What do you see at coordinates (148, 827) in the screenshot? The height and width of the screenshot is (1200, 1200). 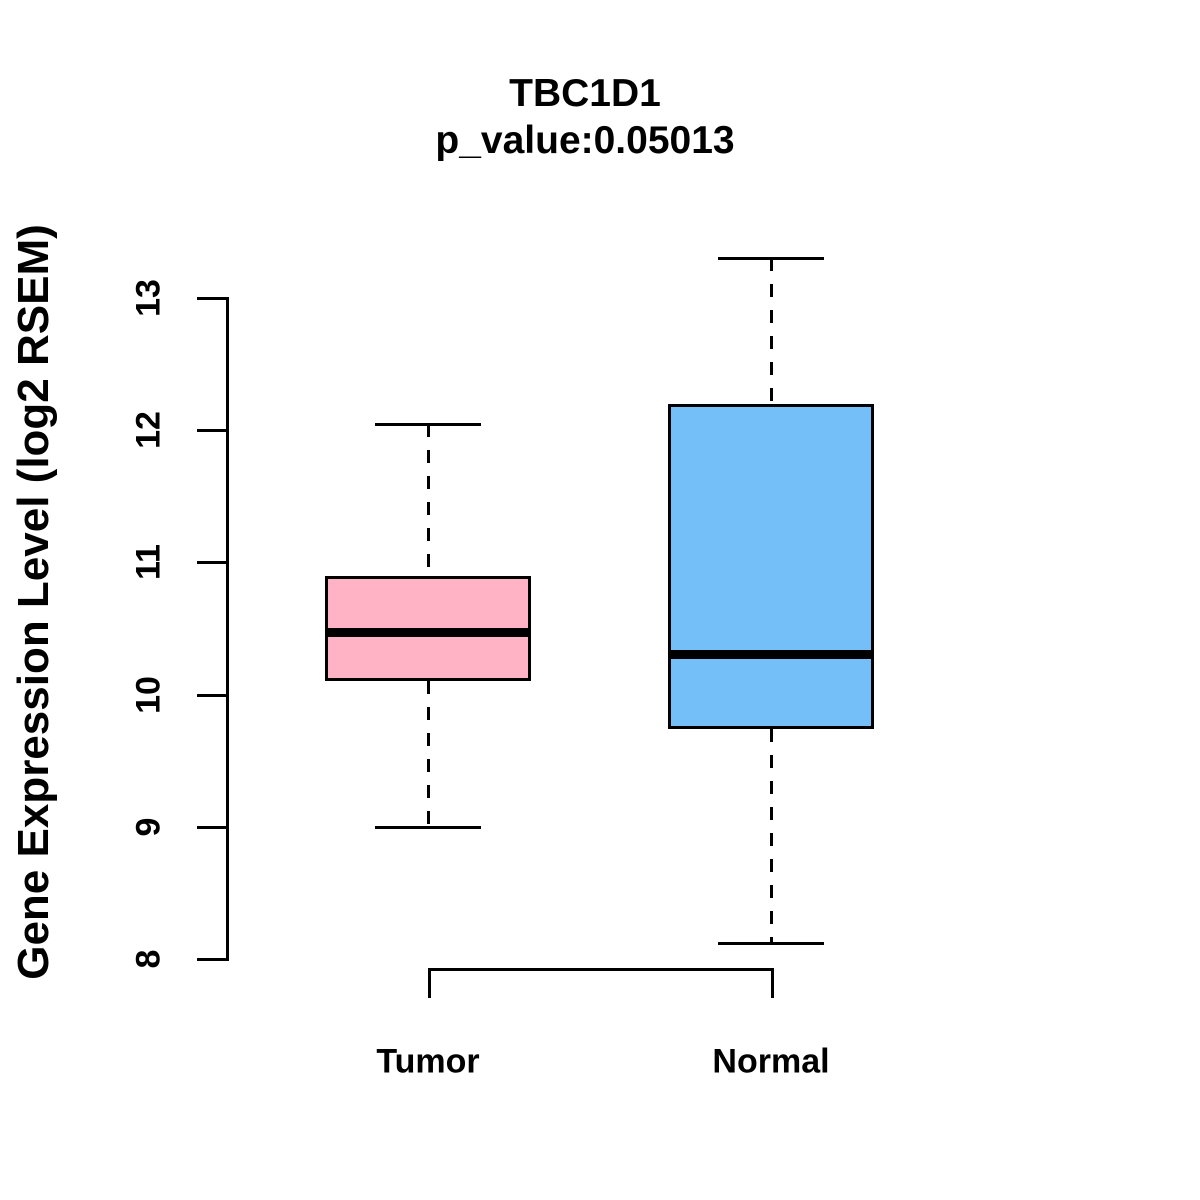 I see `y-axis-tick-label: 9` at bounding box center [148, 827].